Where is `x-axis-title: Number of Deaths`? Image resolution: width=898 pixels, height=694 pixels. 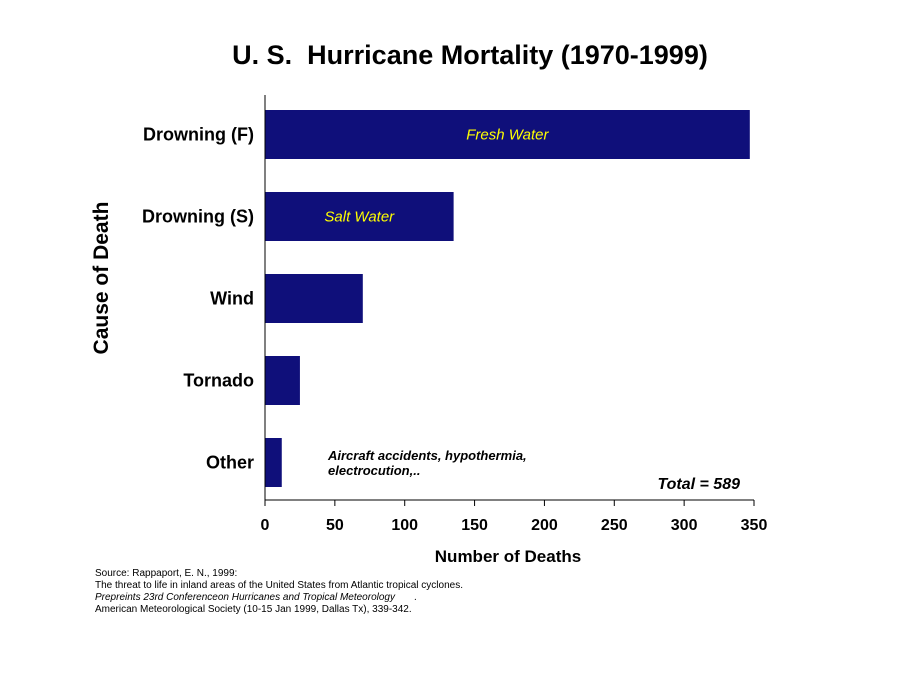 x-axis-title: Number of Deaths is located at coordinates (508, 556).